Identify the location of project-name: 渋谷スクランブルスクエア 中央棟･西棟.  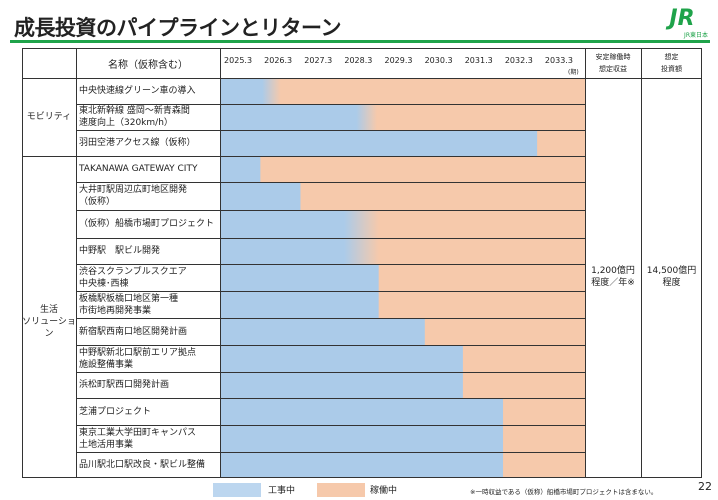
(133, 277).